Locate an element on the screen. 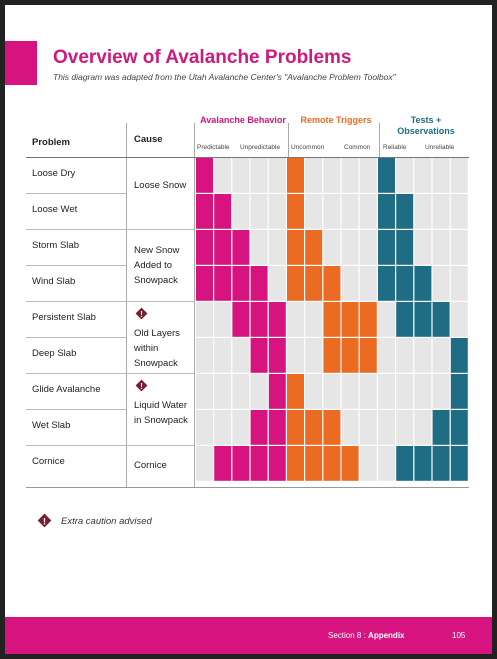  cause-label: Loose Snow is located at coordinates (160, 185).